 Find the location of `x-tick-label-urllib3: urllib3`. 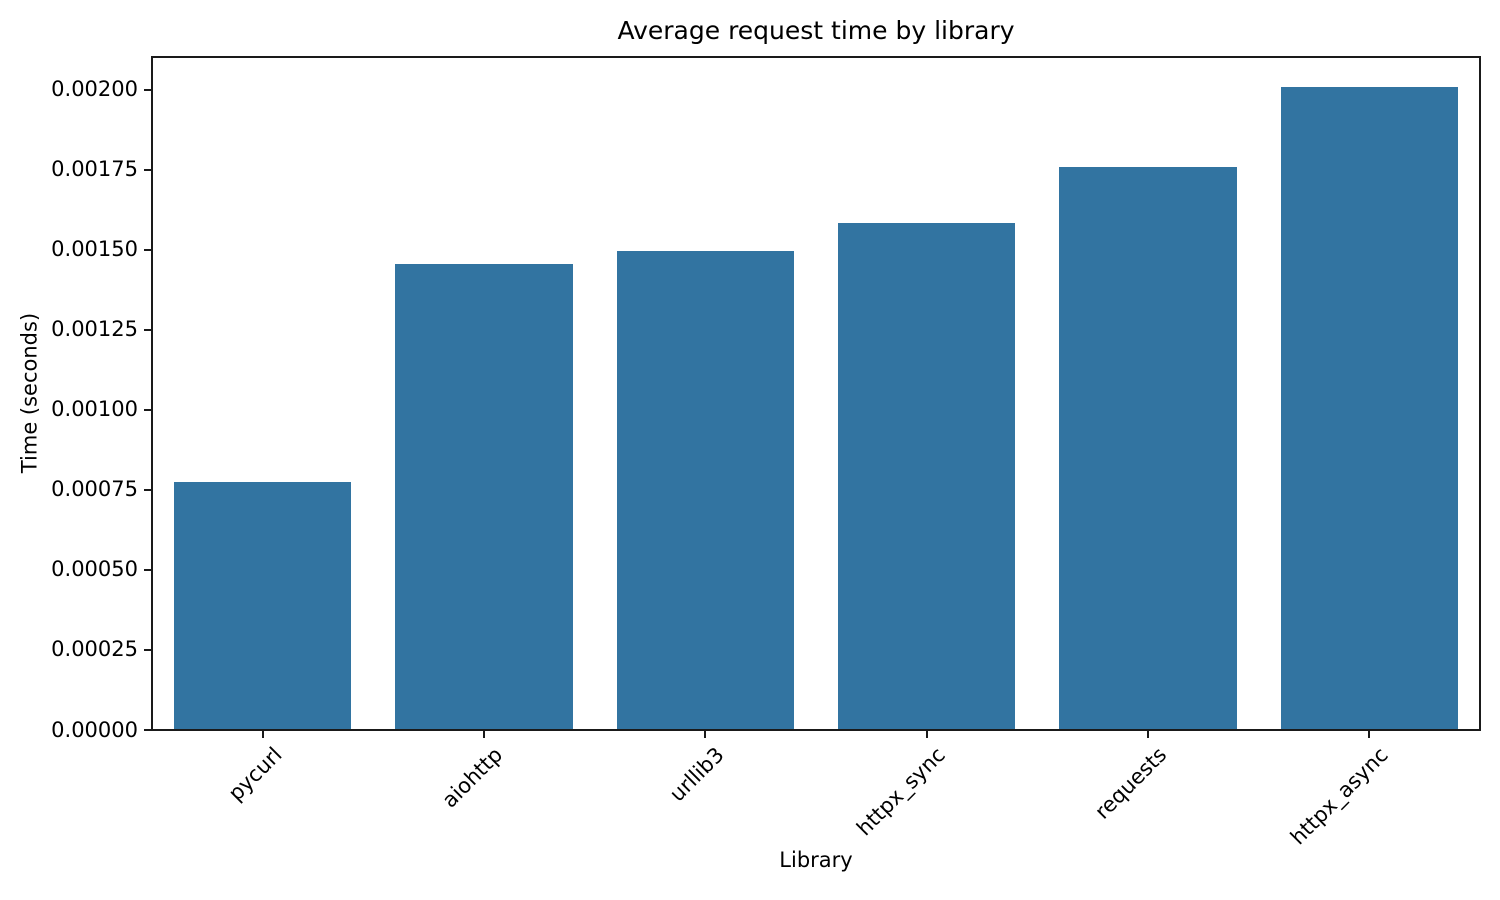

x-tick-label-urllib3: urllib3 is located at coordinates (697, 774).